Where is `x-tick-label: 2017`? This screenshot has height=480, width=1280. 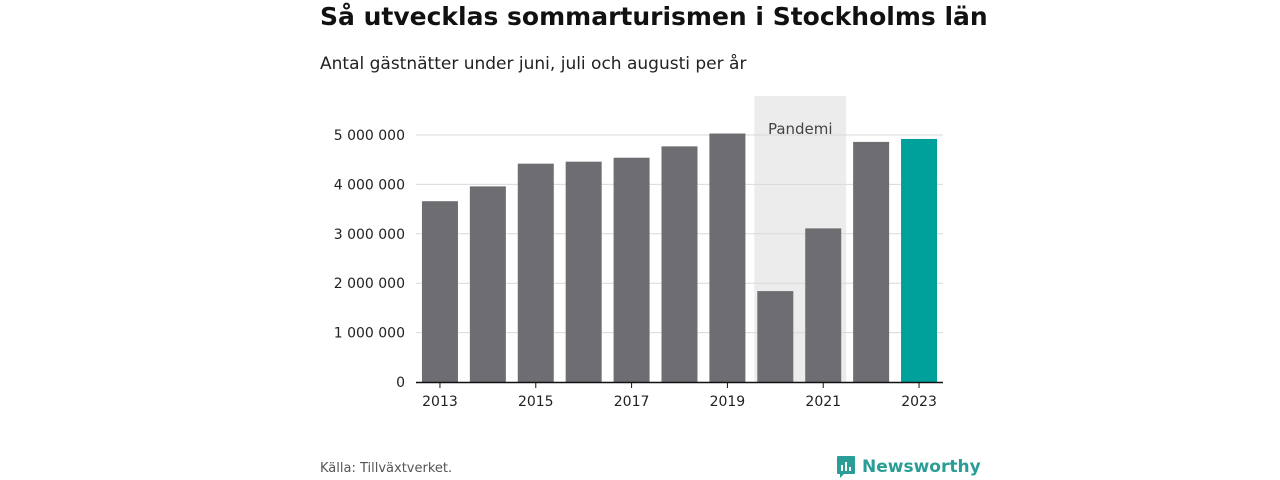 x-tick-label: 2017 is located at coordinates (632, 402).